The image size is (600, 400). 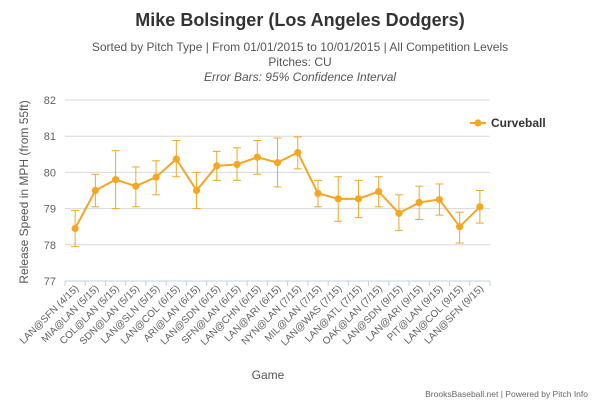 I want to click on y-tick-label: 82, so click(x=50, y=101).